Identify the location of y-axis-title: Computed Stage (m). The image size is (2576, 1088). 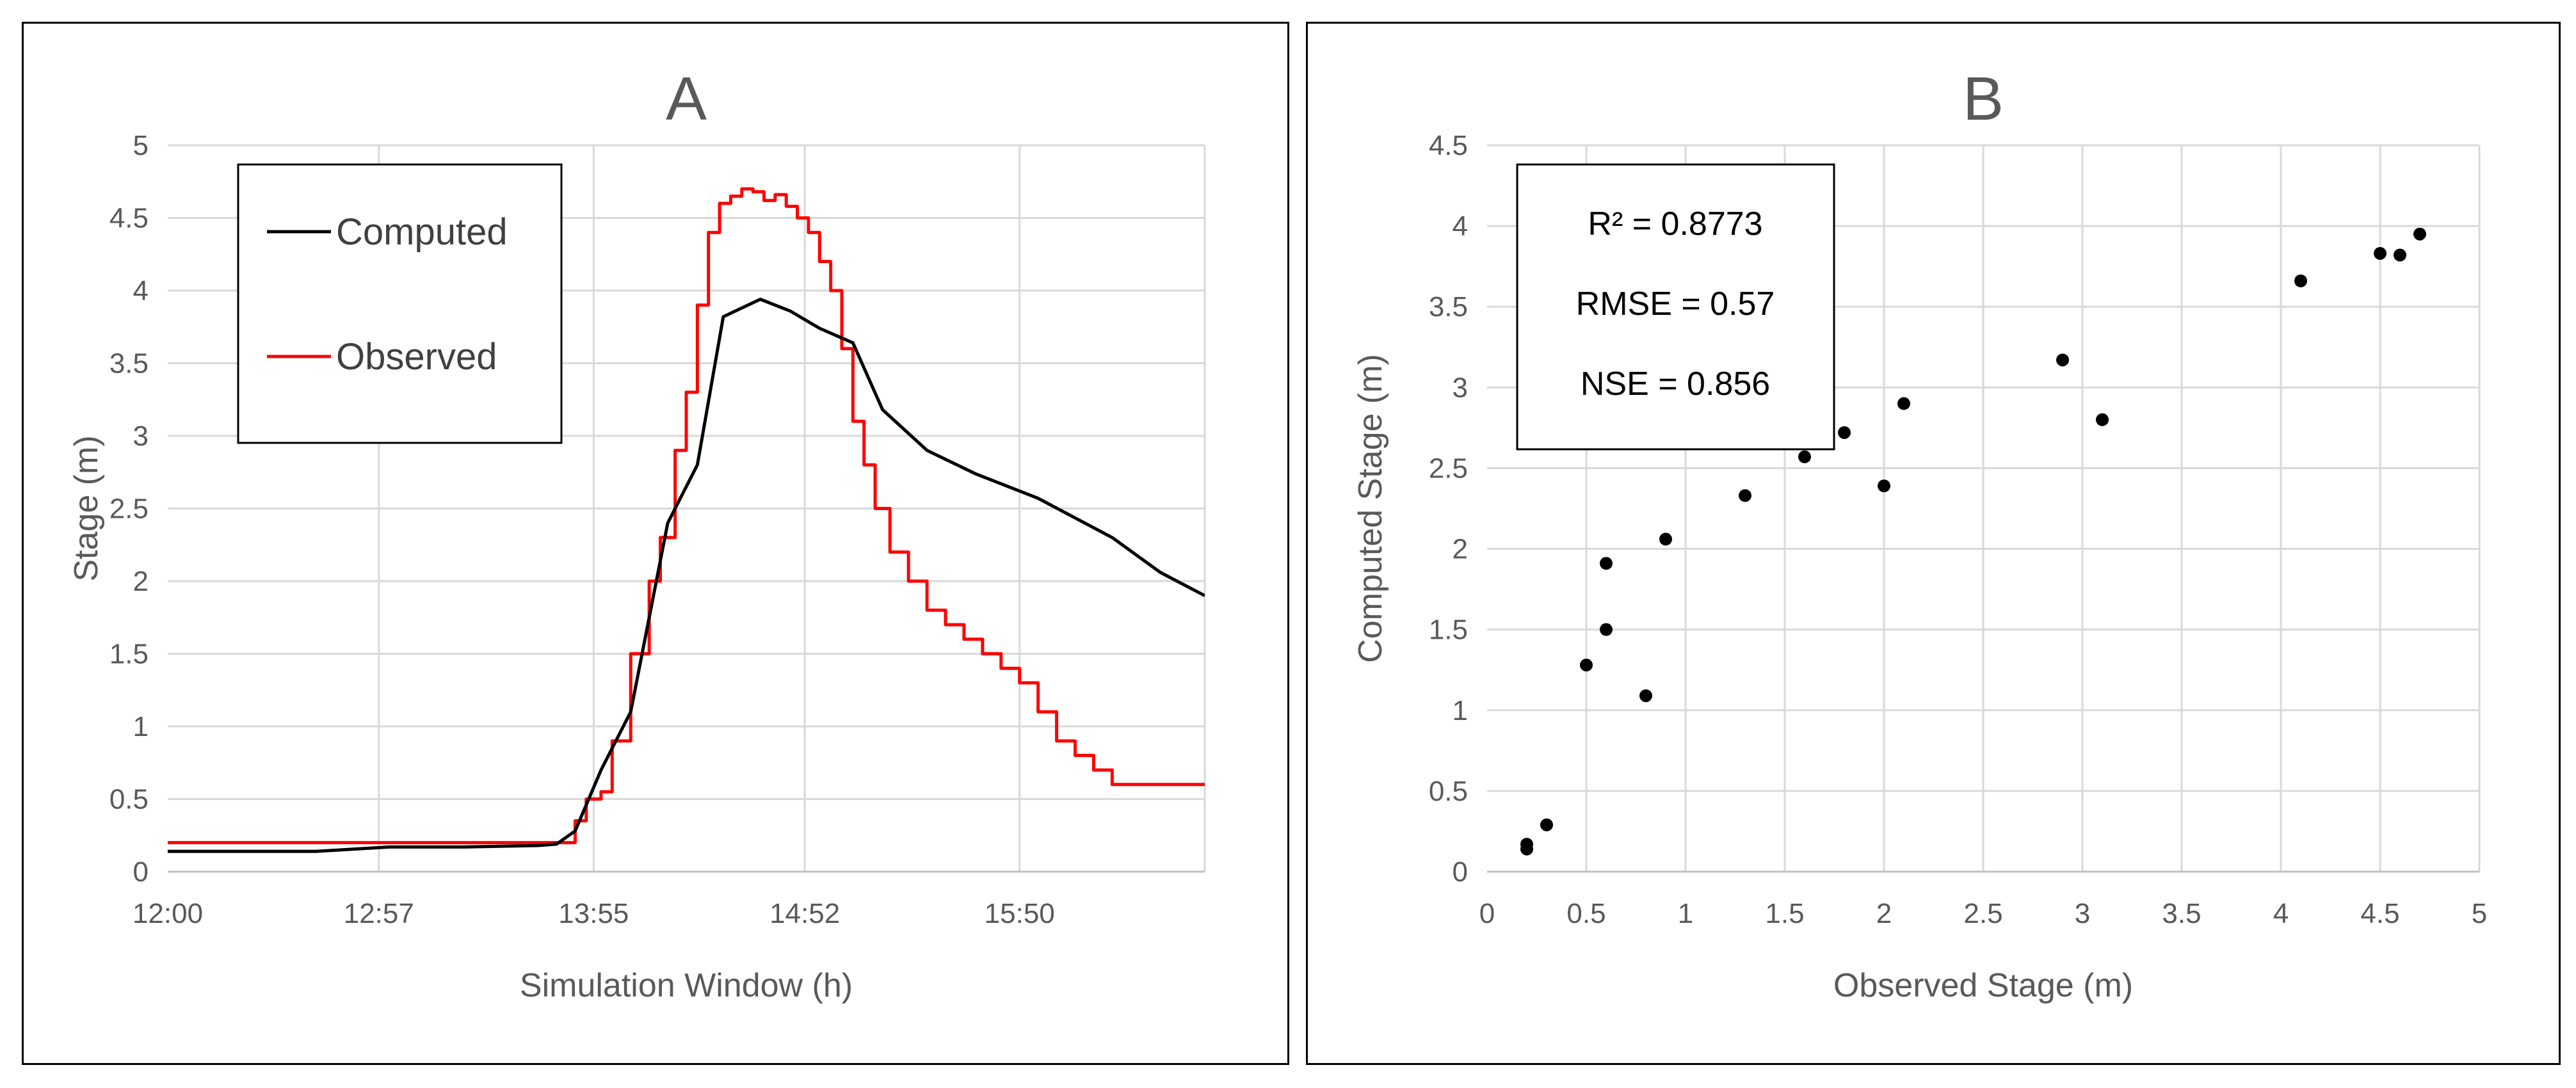
(1370, 508).